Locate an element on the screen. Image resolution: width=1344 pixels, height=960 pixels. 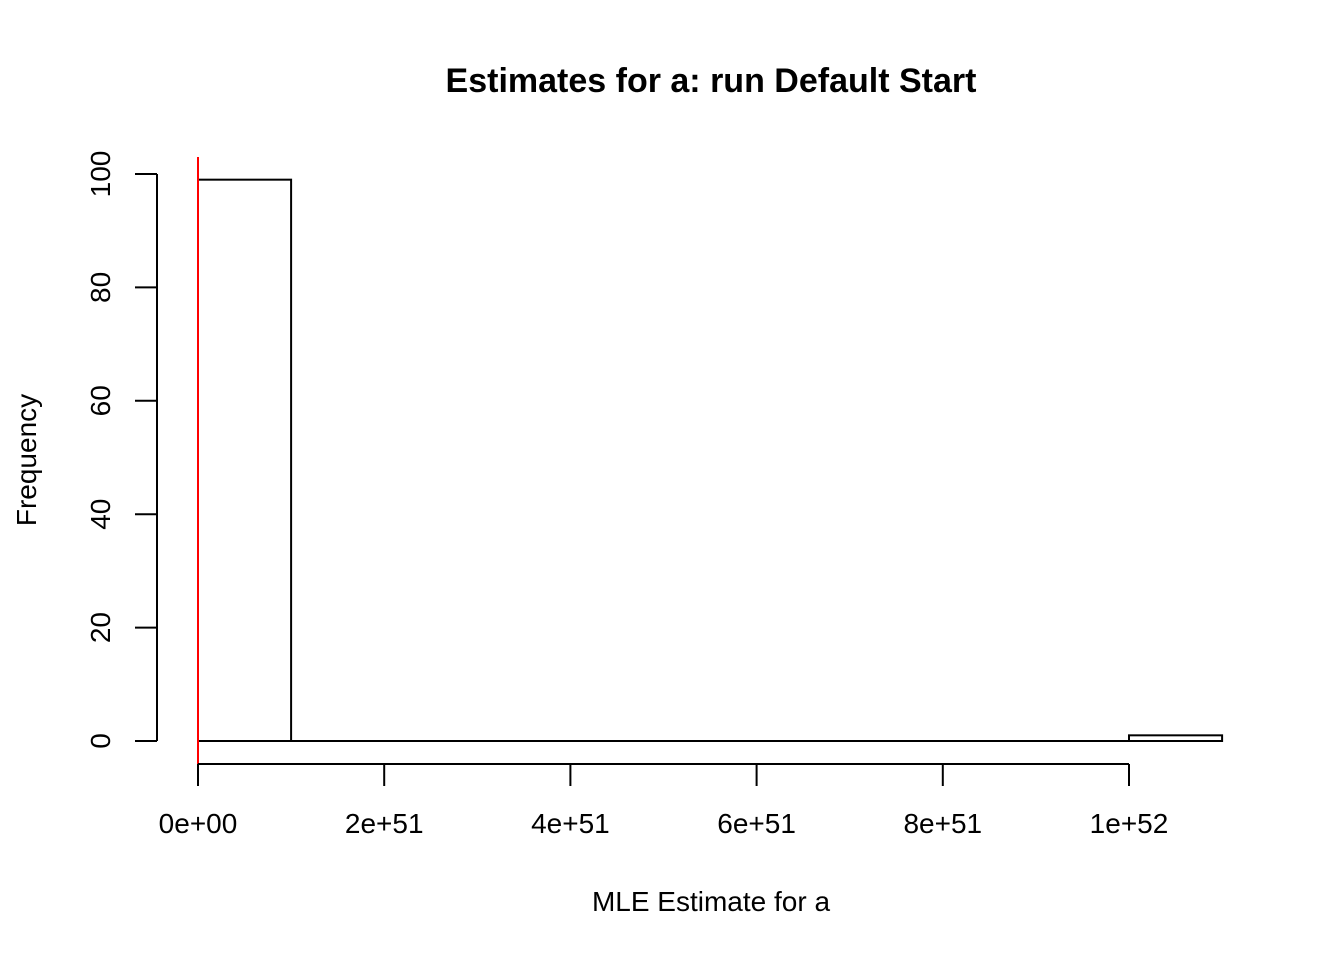
x-tick-label: 8e+51 is located at coordinates (942, 823).